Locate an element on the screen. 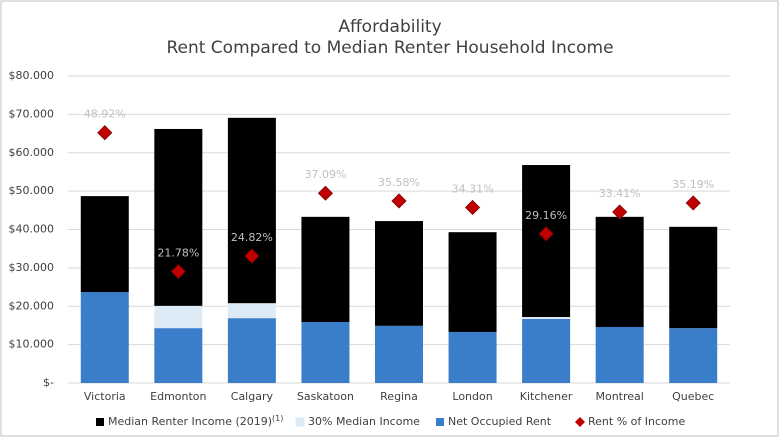 This screenshot has width=780, height=438. y-tick-label: $30.000 is located at coordinates (32, 267).